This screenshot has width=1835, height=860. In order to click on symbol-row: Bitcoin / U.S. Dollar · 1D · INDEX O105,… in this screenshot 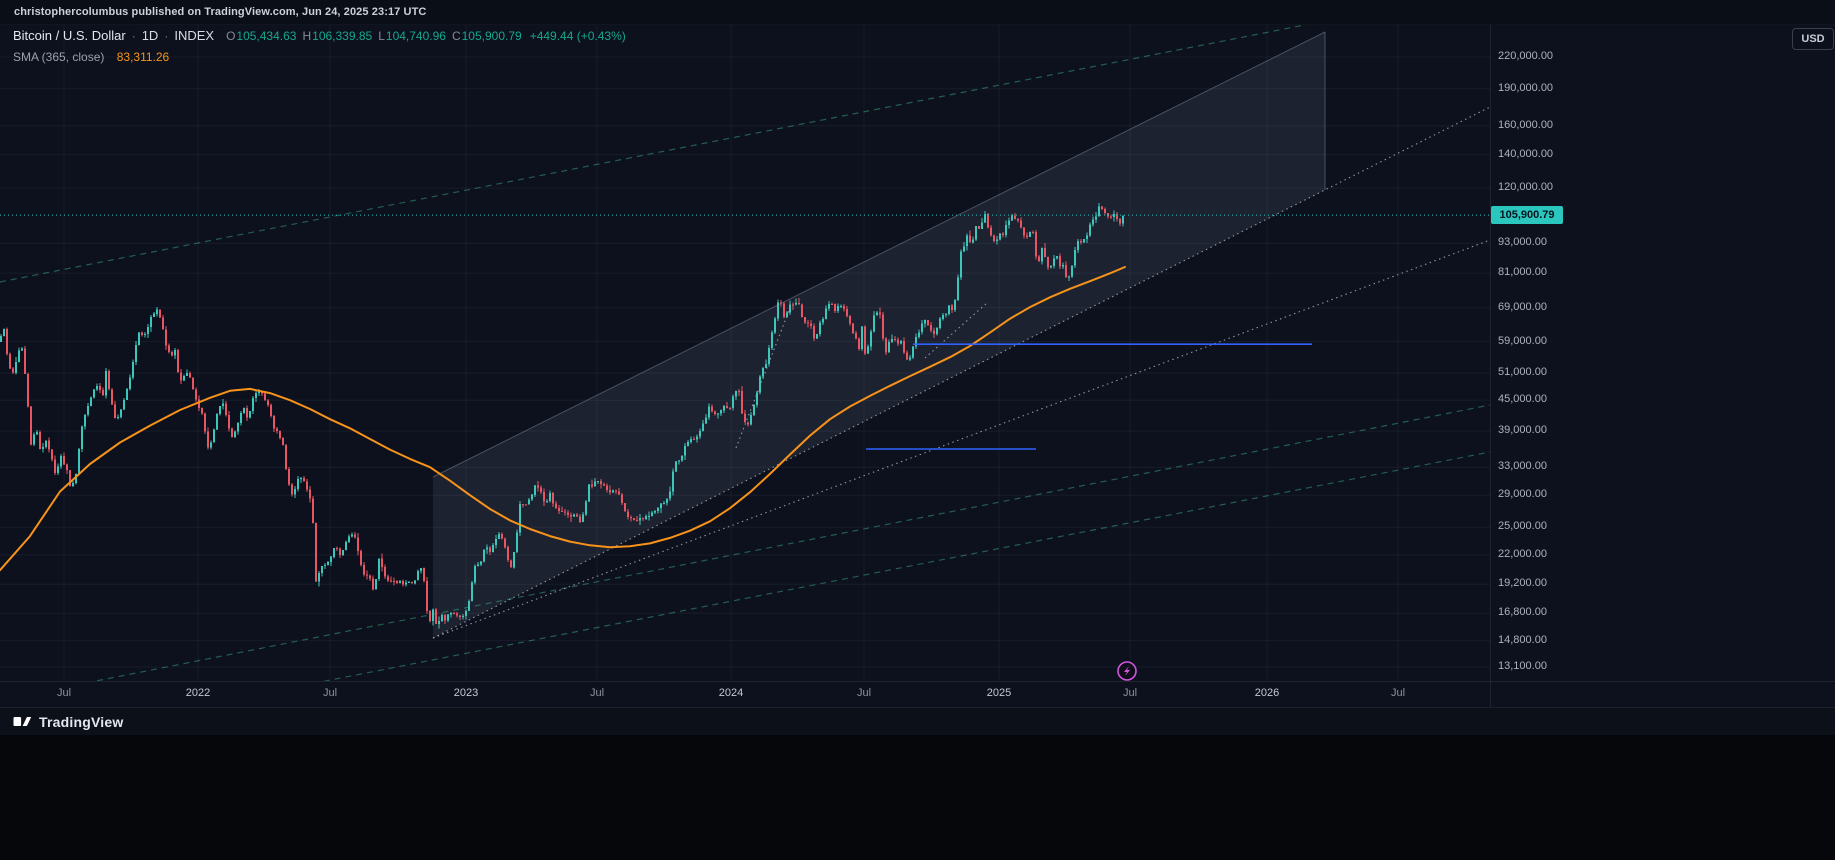, I will do `click(319, 36)`.